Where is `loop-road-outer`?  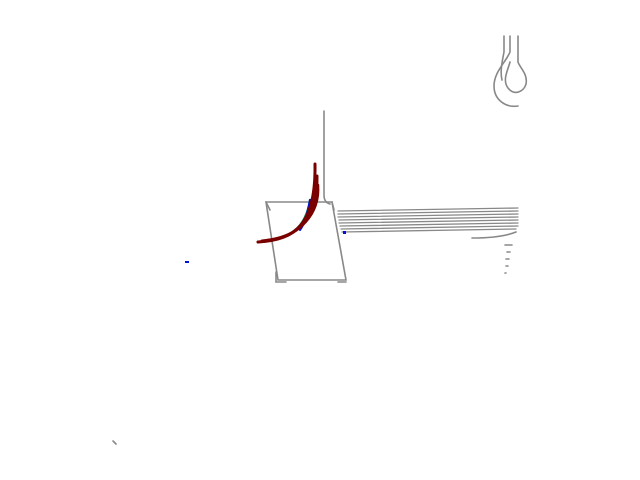
loop-road-outer is located at coordinates (506, 71).